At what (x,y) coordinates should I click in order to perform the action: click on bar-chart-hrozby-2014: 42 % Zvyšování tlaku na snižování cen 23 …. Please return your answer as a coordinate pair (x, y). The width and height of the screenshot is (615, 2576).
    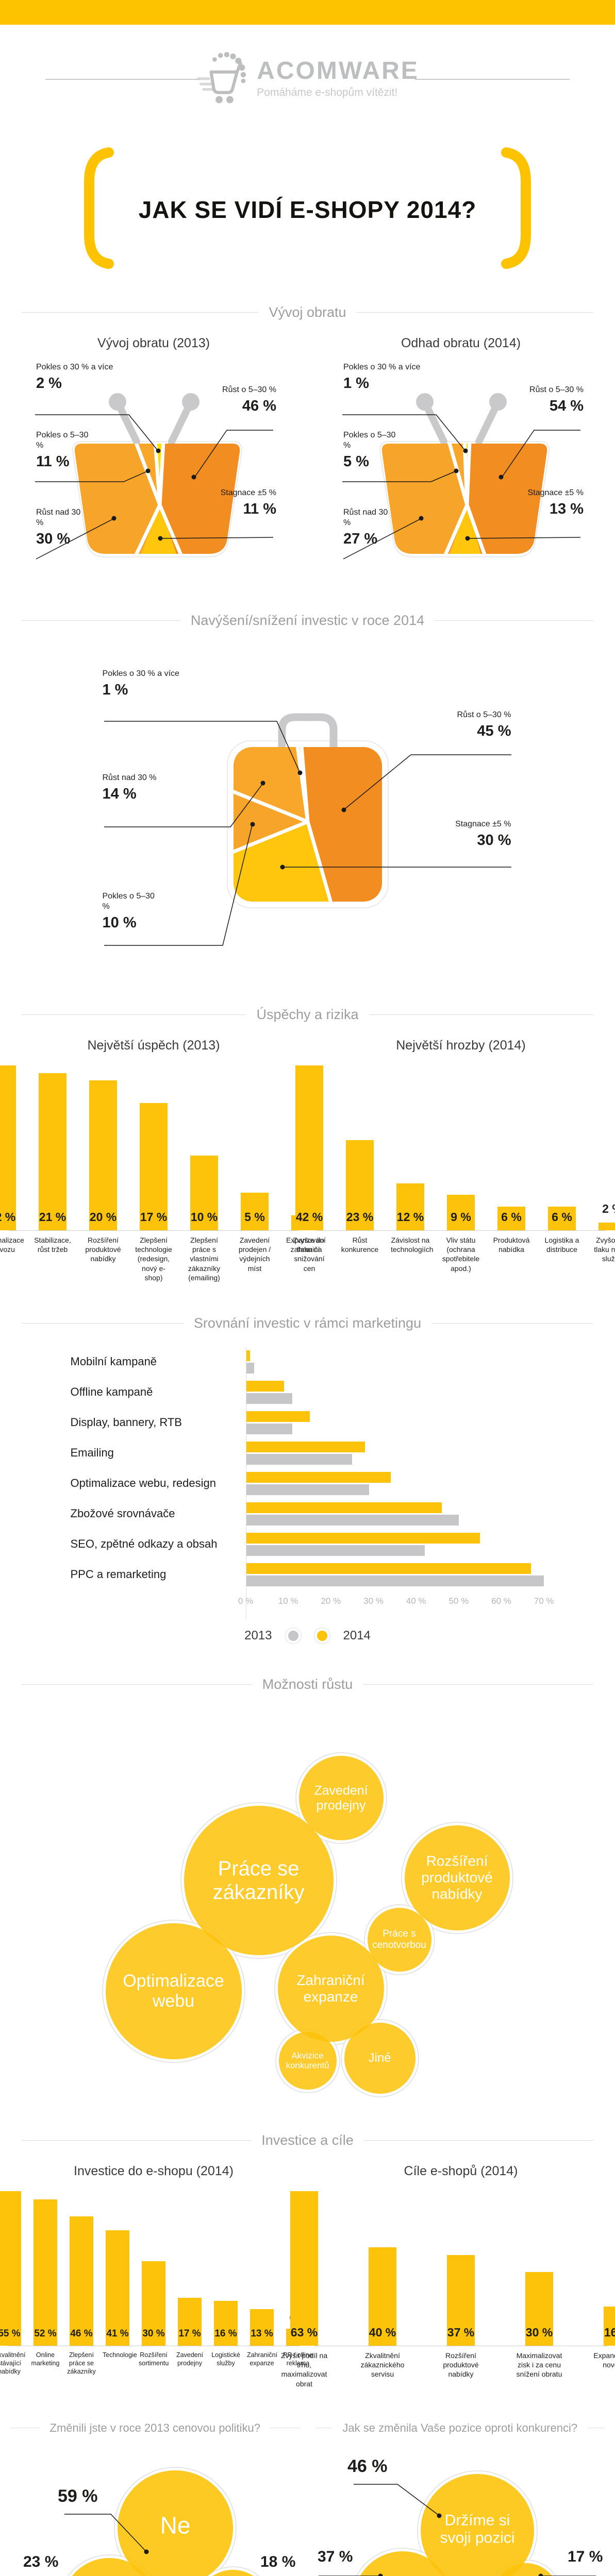
    Looking at the image, I should click on (454, 1169).